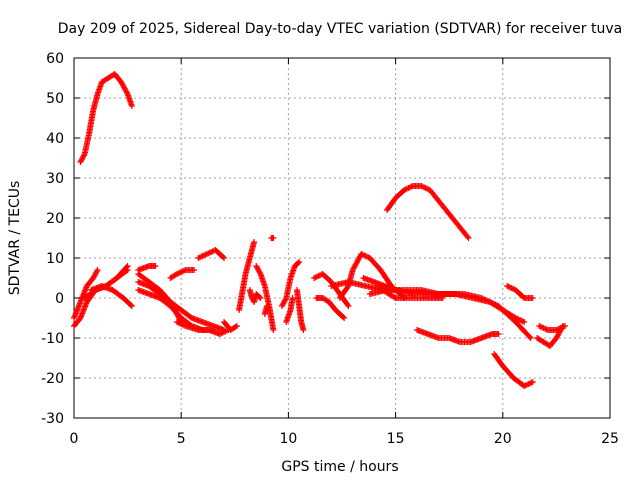  I want to click on x-tick-label: 20, so click(503, 439).